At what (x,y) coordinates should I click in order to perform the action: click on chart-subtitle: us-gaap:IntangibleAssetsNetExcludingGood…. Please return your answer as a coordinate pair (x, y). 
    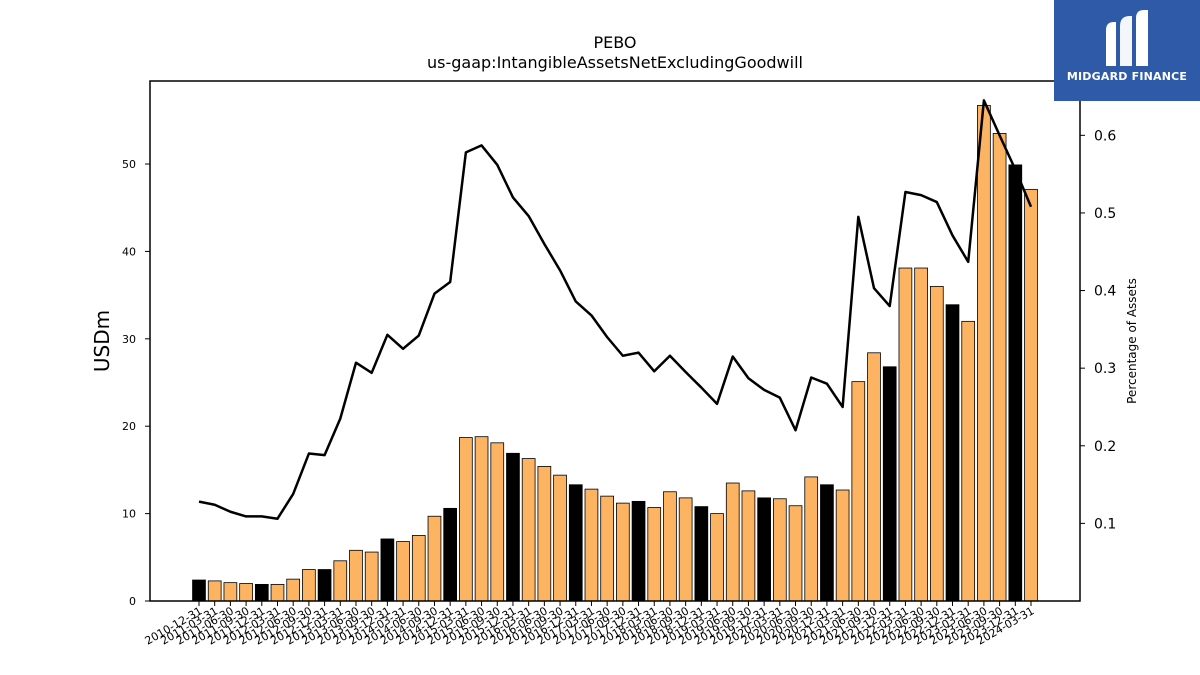
    Looking at the image, I should click on (615, 62).